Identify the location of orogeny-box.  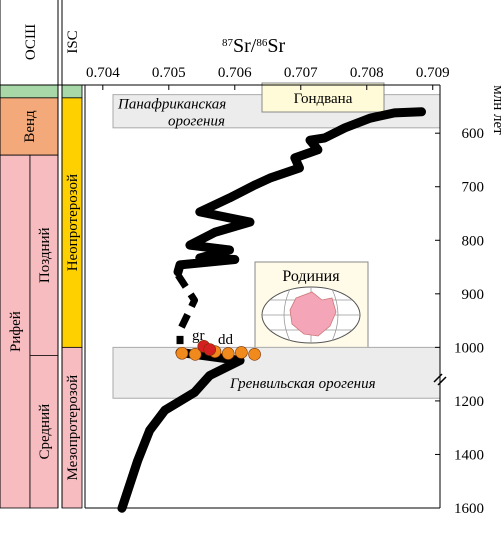
(276, 372).